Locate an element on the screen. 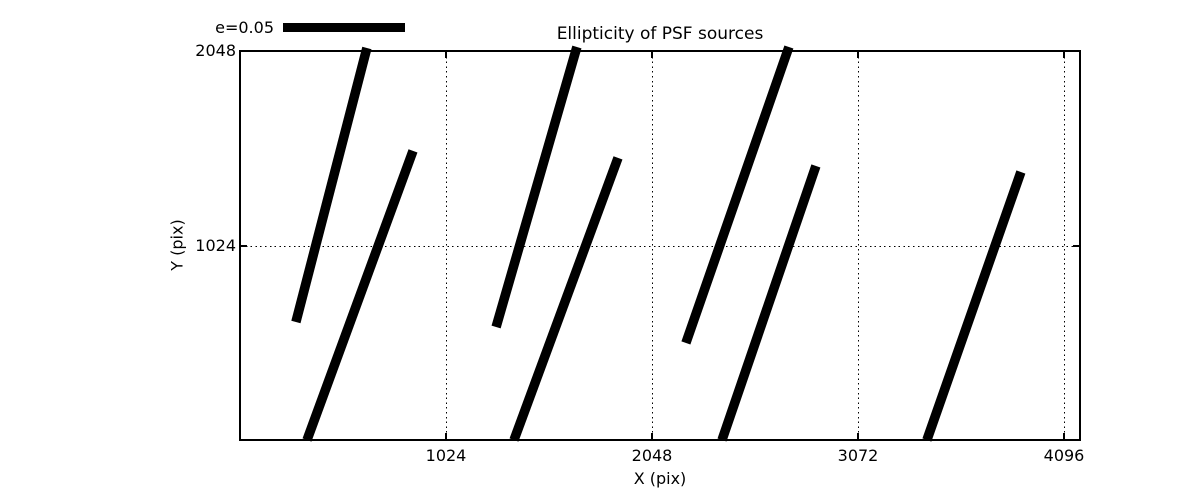 The image size is (1200, 490). x-tick-top-2048 is located at coordinates (652, 55).